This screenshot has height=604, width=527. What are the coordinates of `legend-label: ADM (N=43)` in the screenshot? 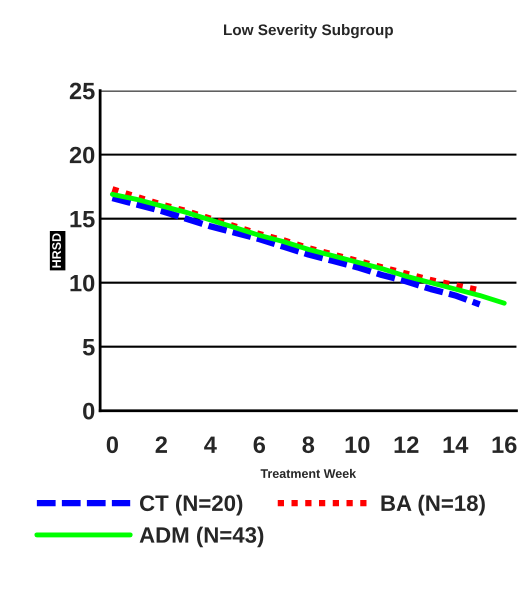 It's located at (202, 537).